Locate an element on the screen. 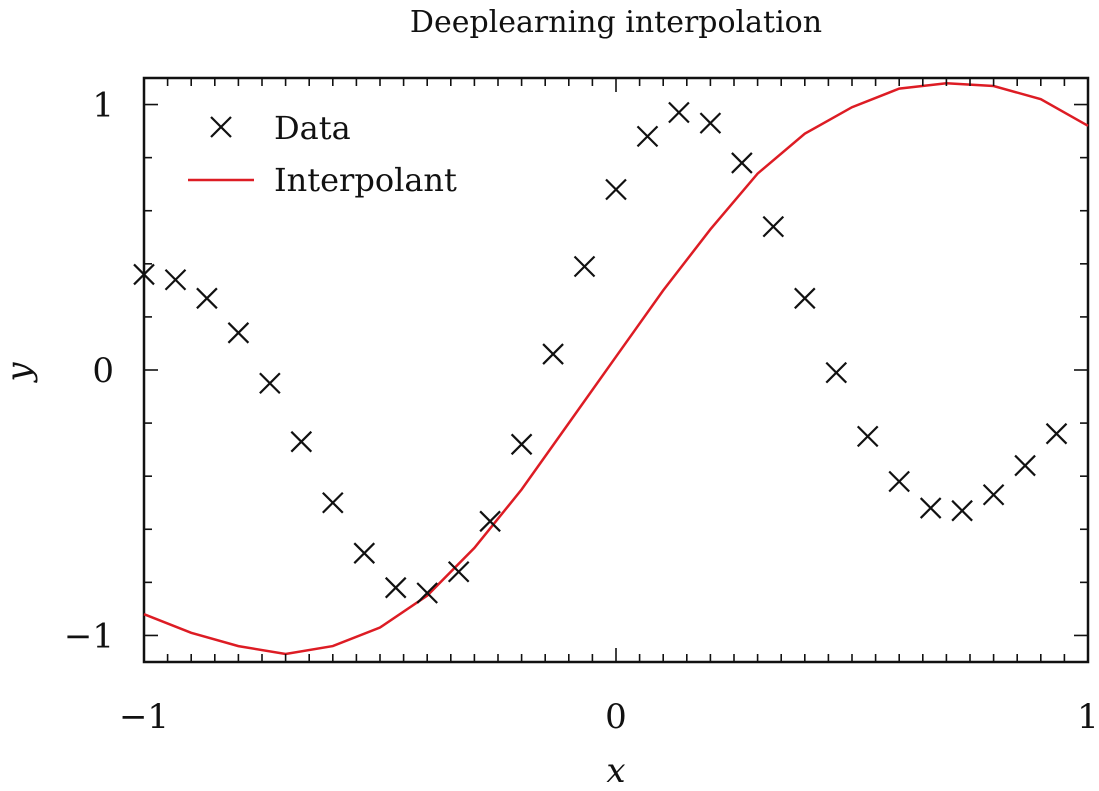  chart-title: Deeplearning interpolation is located at coordinates (616, 22).